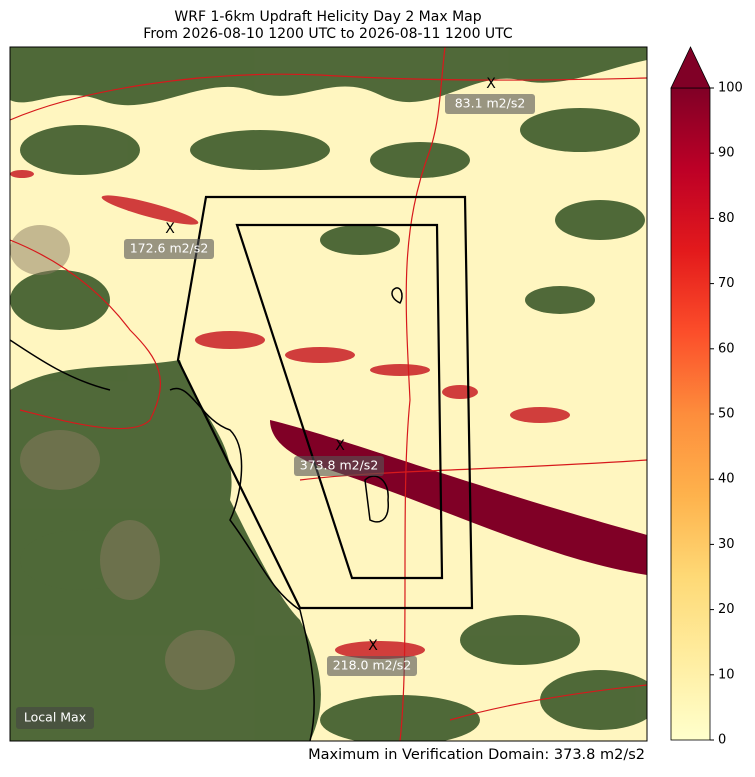  I want to click on max-label: 218.0 m2/s2, so click(372, 665).